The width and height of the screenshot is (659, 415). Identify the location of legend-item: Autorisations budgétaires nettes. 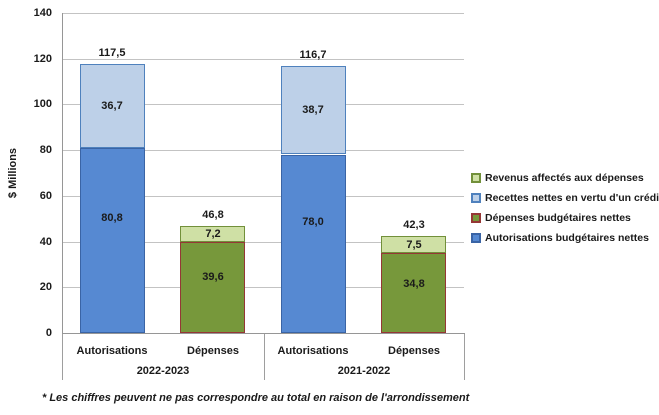
(565, 238).